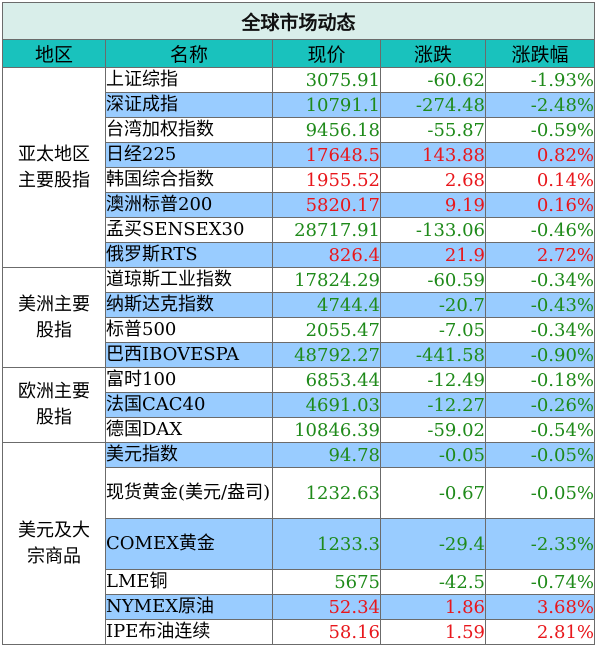 The width and height of the screenshot is (596, 656). Describe the element at coordinates (326, 255) in the screenshot. I see `price-cell: 826.4` at that location.